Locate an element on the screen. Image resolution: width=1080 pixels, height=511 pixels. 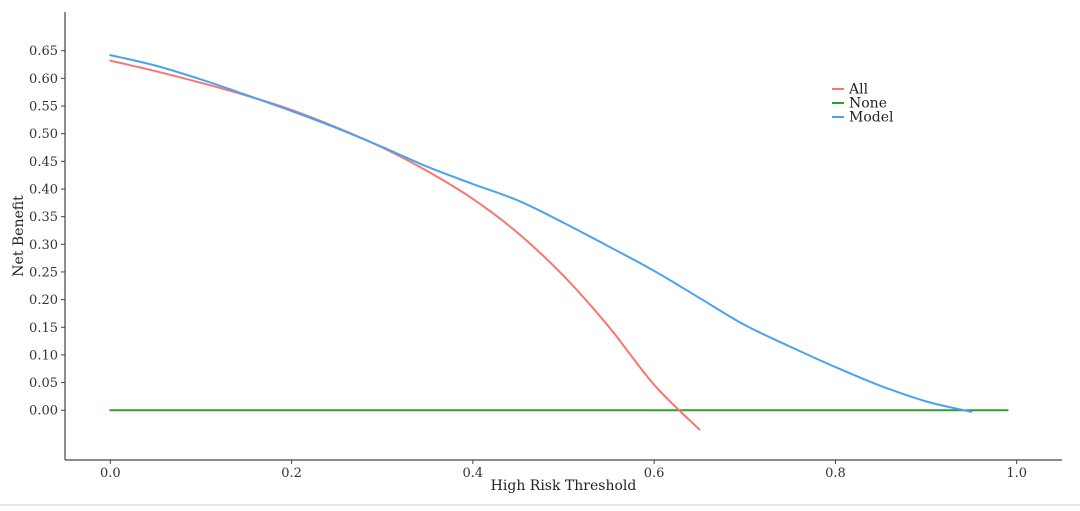
y-tick-label: 0.40 is located at coordinates (43, 189).